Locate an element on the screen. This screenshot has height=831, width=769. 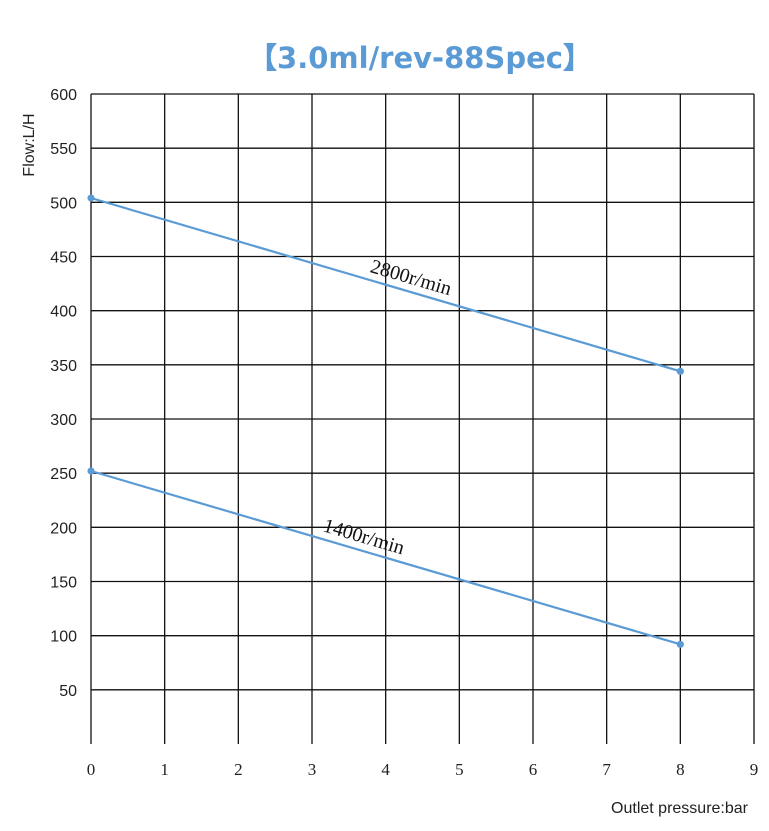
x-tick-label: 5 is located at coordinates (459, 769).